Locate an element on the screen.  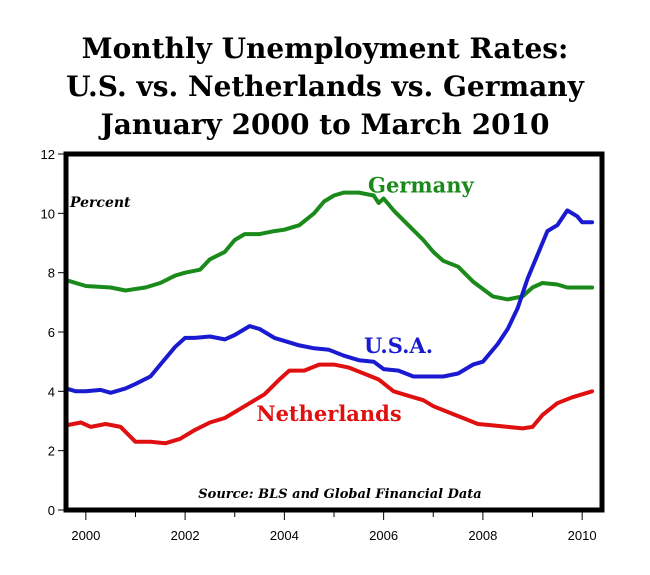
series-label-u-s-a: U.S.A. is located at coordinates (398, 345).